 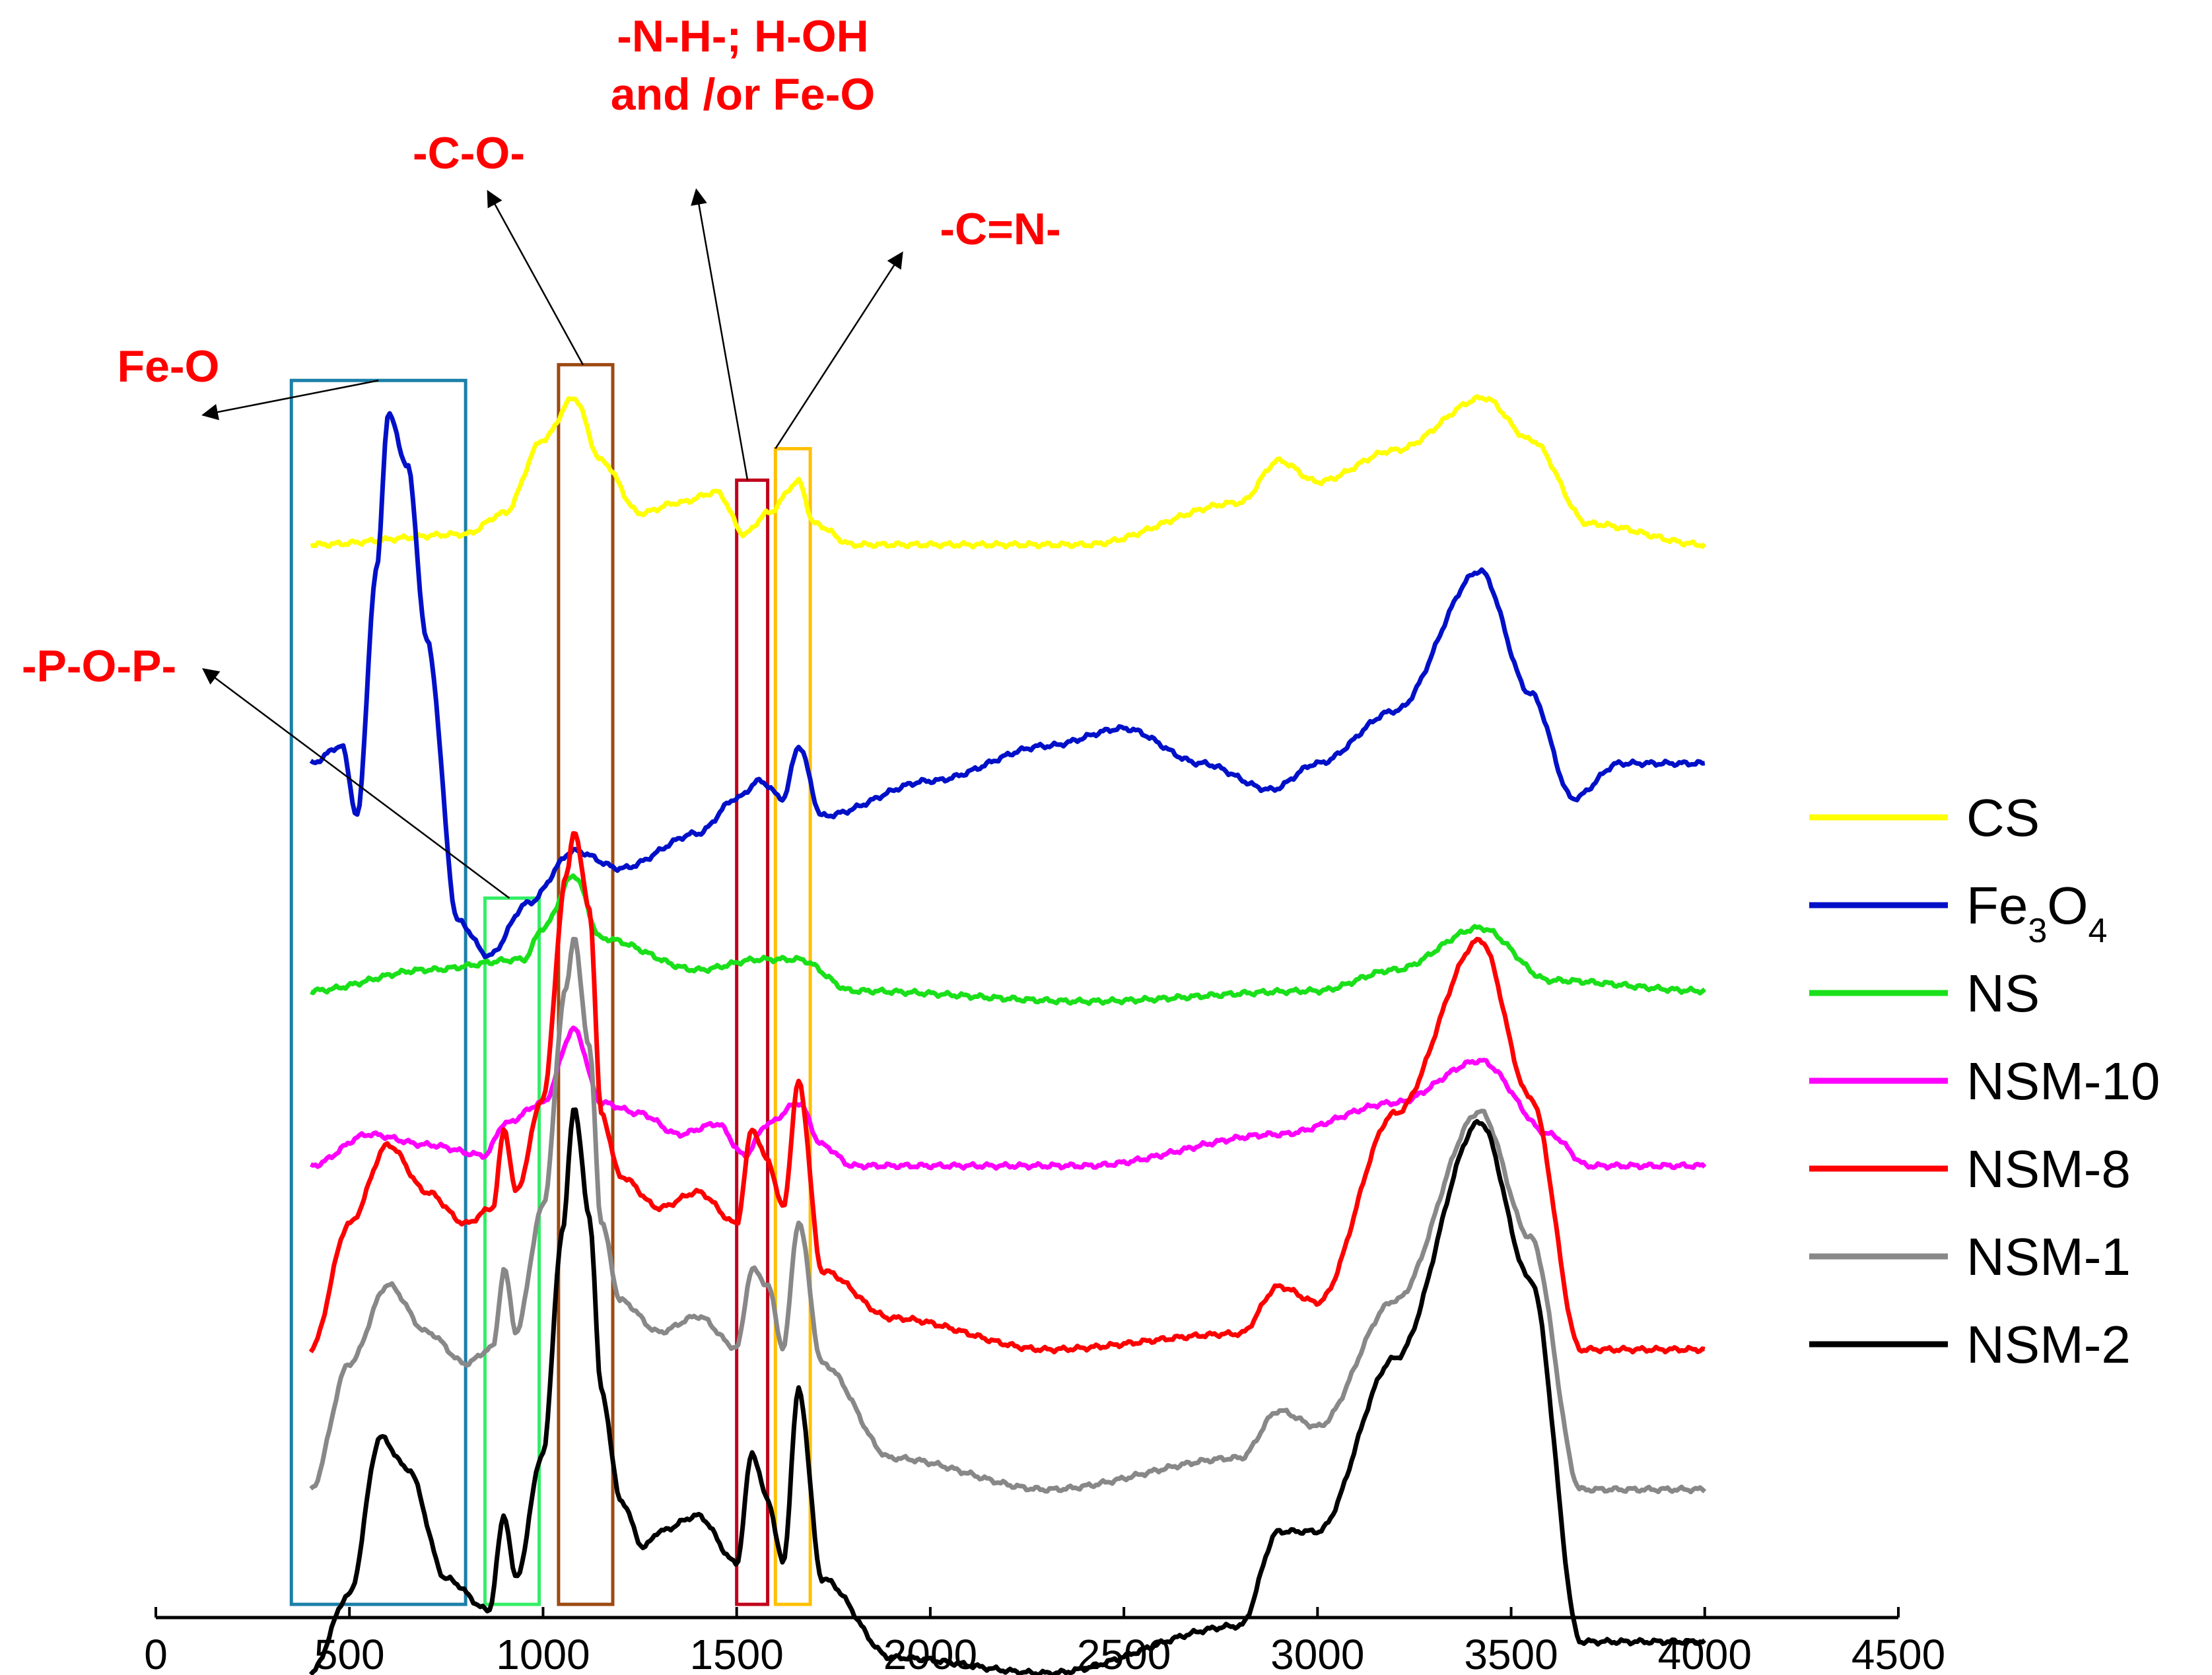 I want to click on legend-item-nsm-2: NSM-2, so click(x=1970, y=1344).